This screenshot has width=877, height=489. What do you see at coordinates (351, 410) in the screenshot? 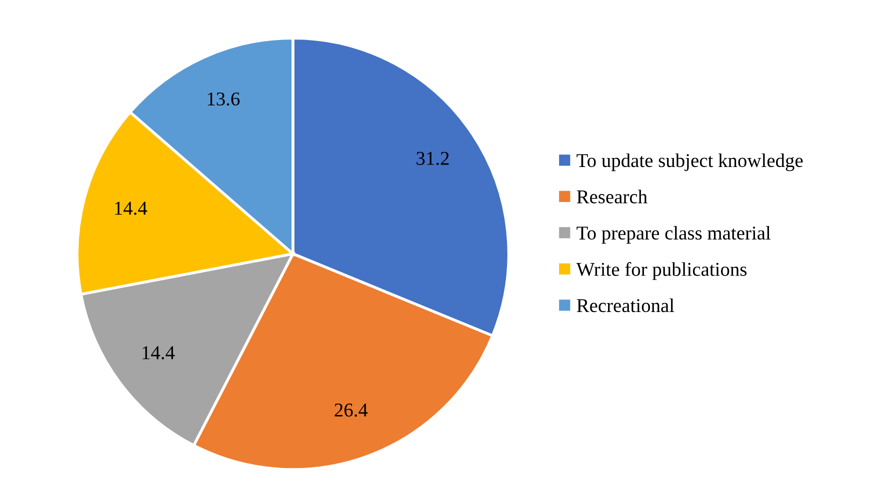
I see `data-label: 26.4` at bounding box center [351, 410].